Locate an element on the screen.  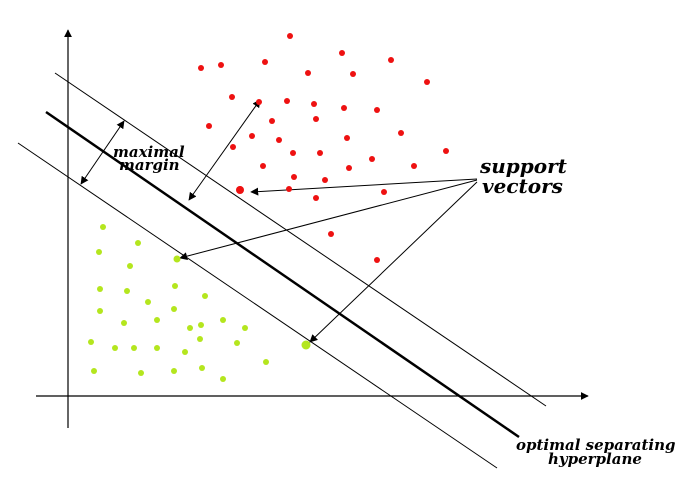
support-vectors-label-line1: support is located at coordinates (523, 166).